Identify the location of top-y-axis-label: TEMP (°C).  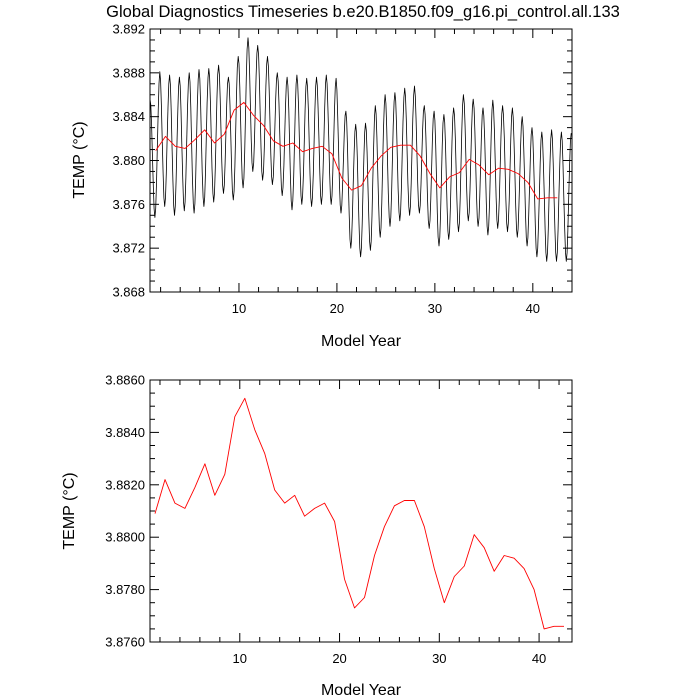
(79, 159).